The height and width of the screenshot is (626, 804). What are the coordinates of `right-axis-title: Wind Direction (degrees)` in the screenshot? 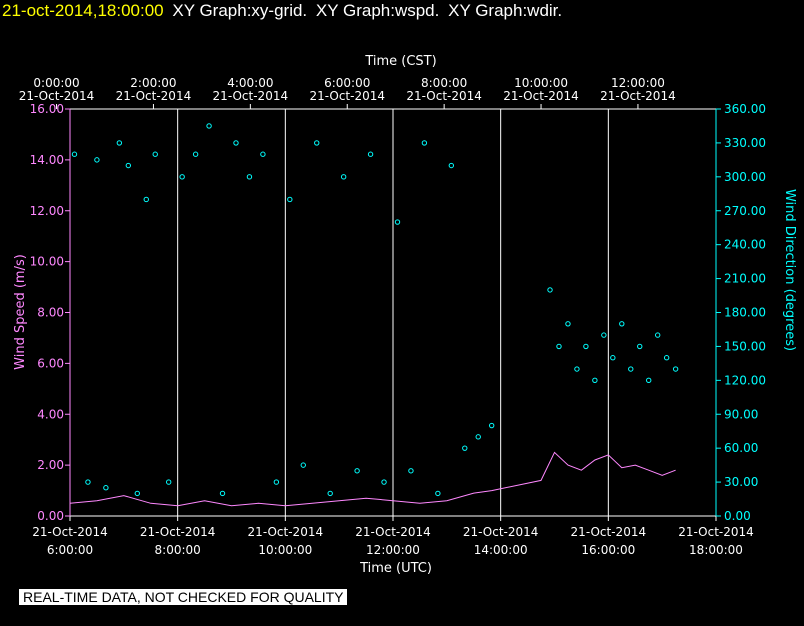 It's located at (789, 270).